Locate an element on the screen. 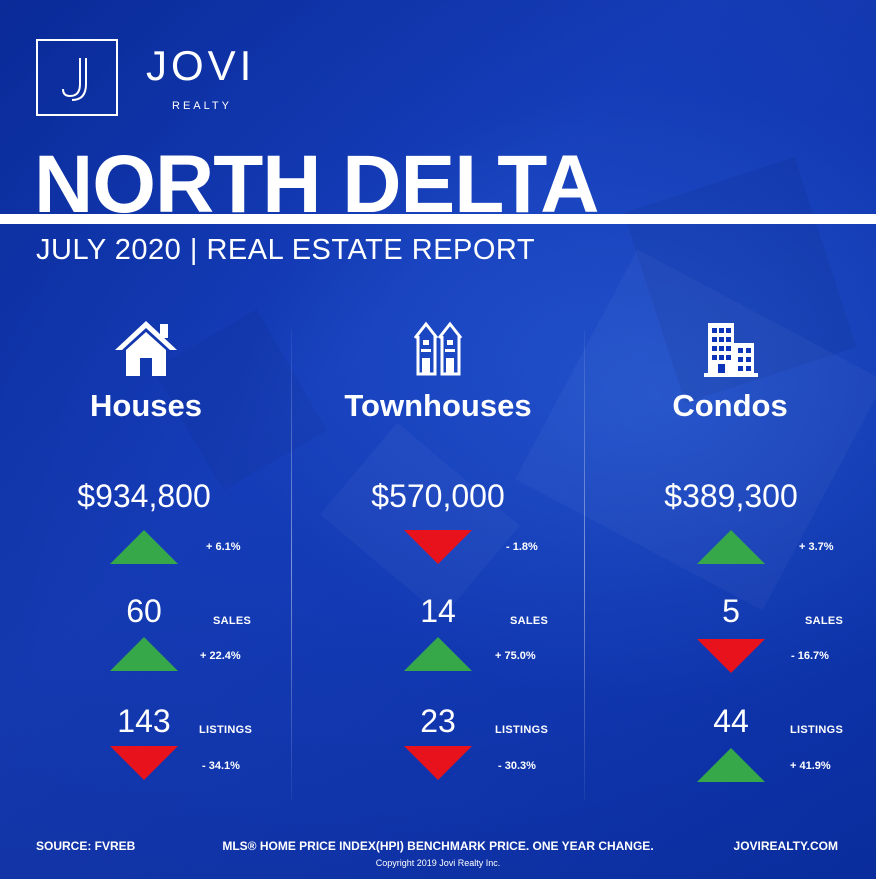 The width and height of the screenshot is (876, 879). condos-sales-label: SALES is located at coordinates (824, 621).